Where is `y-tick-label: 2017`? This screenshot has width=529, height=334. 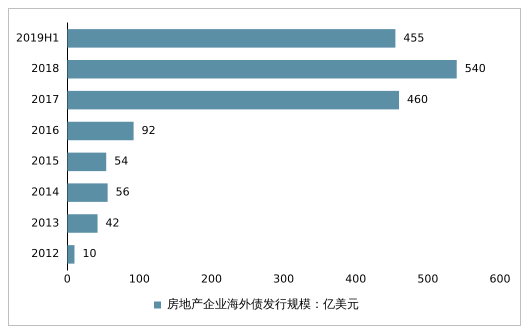 y-tick-label: 2017 is located at coordinates (45, 99).